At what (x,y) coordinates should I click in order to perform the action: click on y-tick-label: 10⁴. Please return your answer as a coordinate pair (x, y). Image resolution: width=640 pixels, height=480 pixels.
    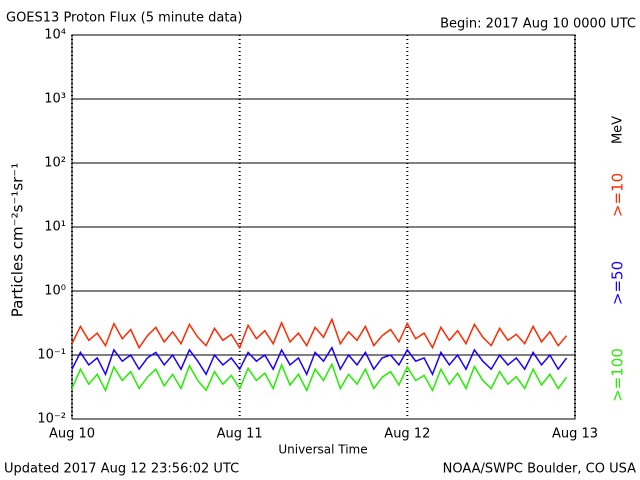
    Looking at the image, I should click on (55, 35).